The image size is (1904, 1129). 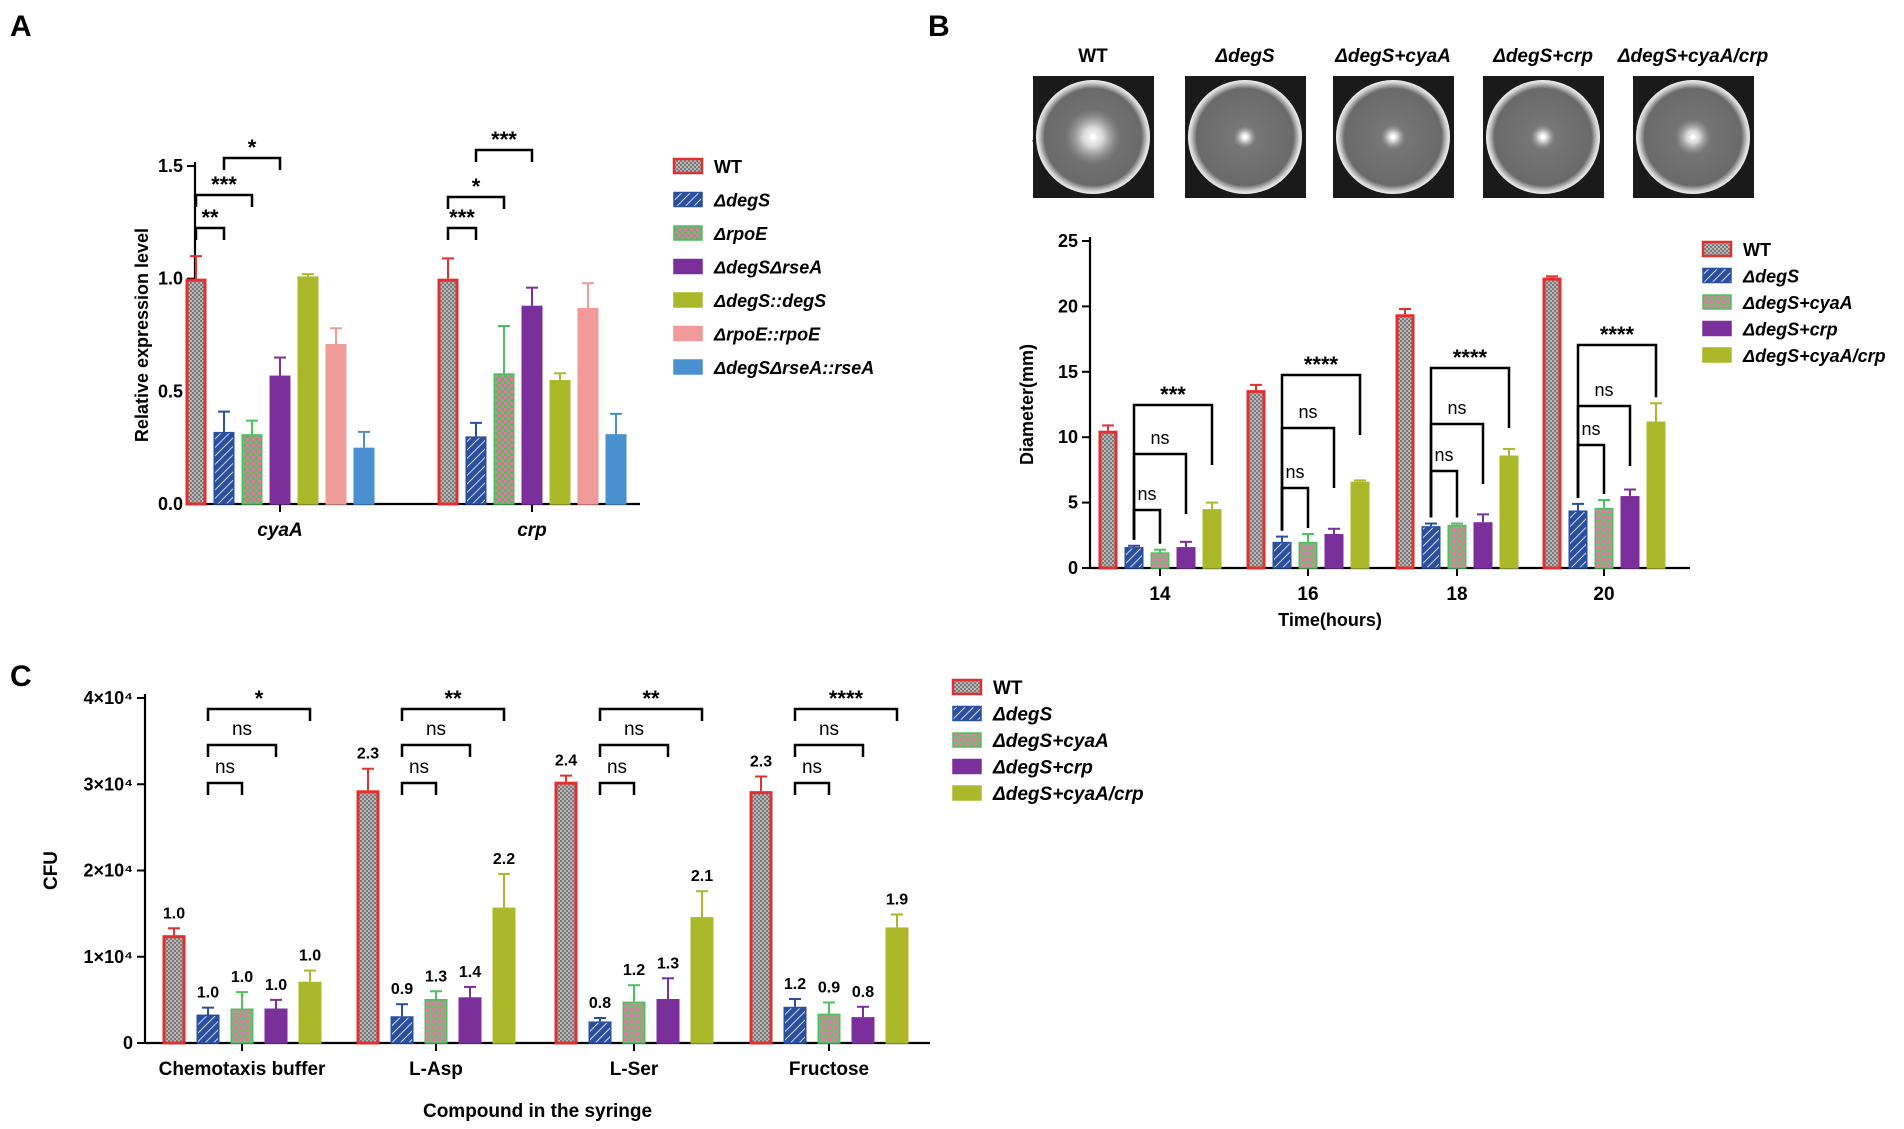 What do you see at coordinates (1244, 56) in the screenshot?
I see `plate-label: ΔdegS` at bounding box center [1244, 56].